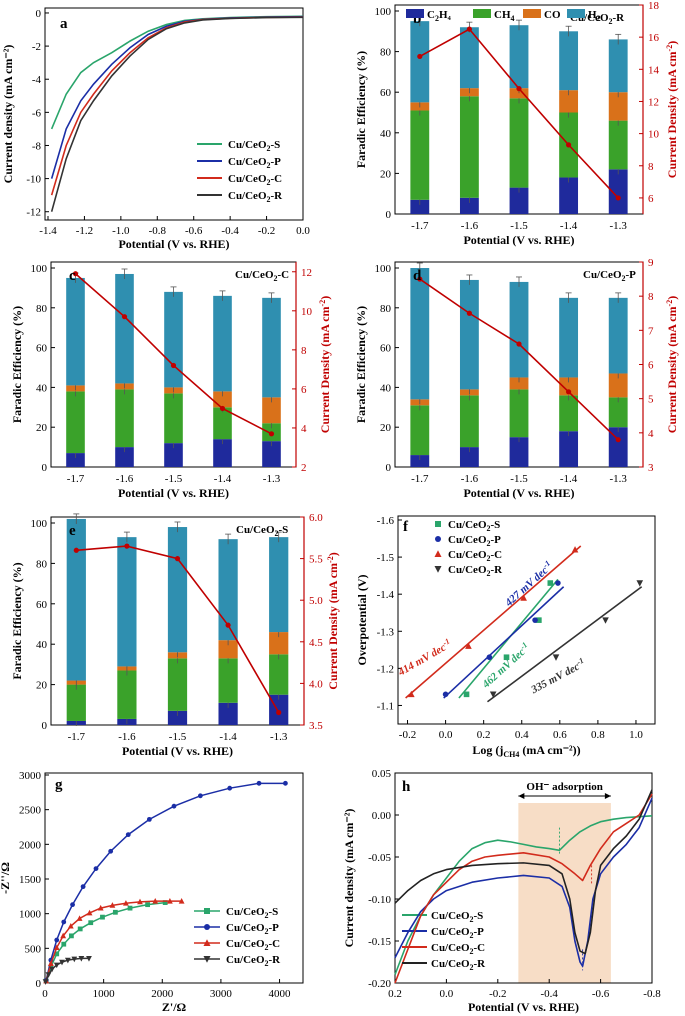 Image resolution: width=685 pixels, height=1016 pixels. I want to click on text-part: -S, so click(284, 530).